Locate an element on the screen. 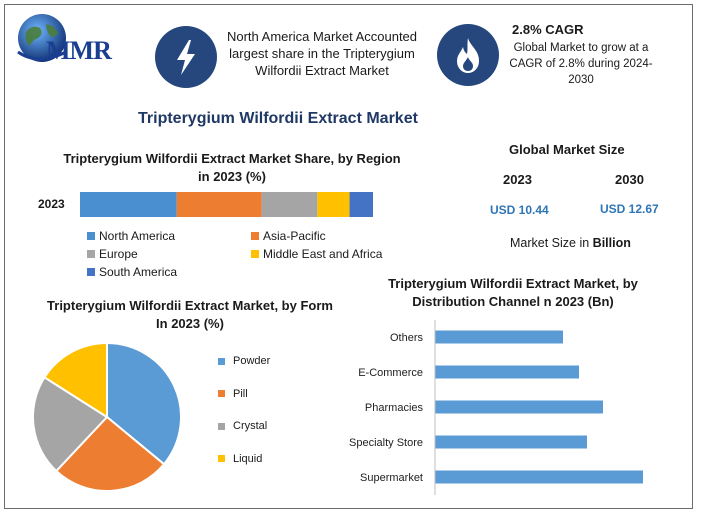  pie-slice-pill is located at coordinates (110, 453).